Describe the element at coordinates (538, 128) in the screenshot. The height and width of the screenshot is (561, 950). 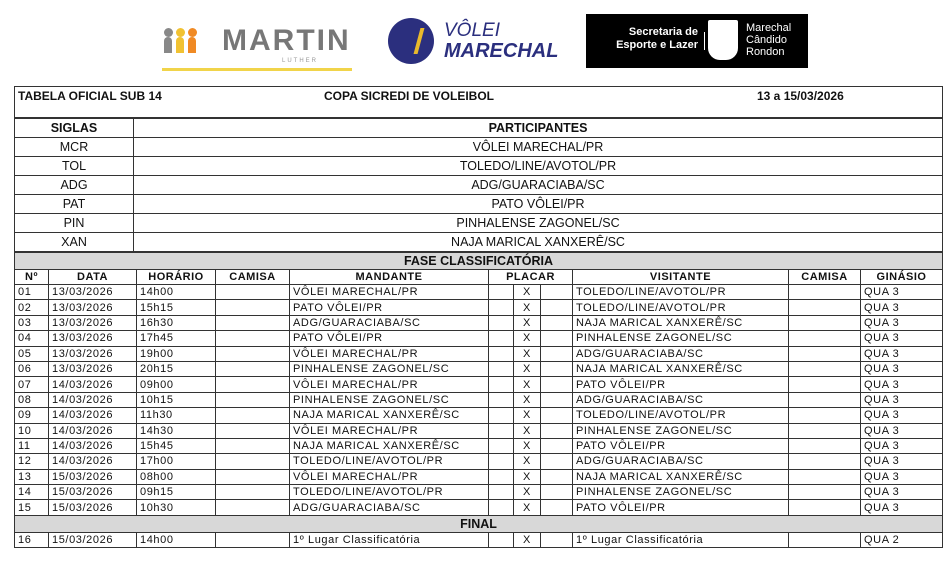
I see `col-participantes: PARTICIPANTES` at that location.